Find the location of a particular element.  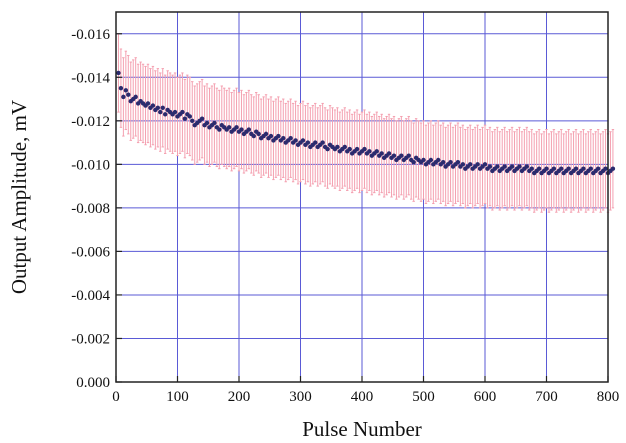

y-tick-label: 0.000 is located at coordinates (93, 383).